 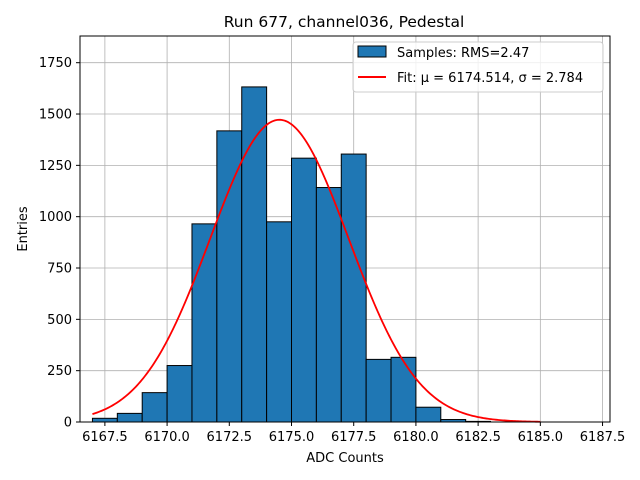 I want to click on x-tick-label: 6185.0, so click(x=541, y=437).